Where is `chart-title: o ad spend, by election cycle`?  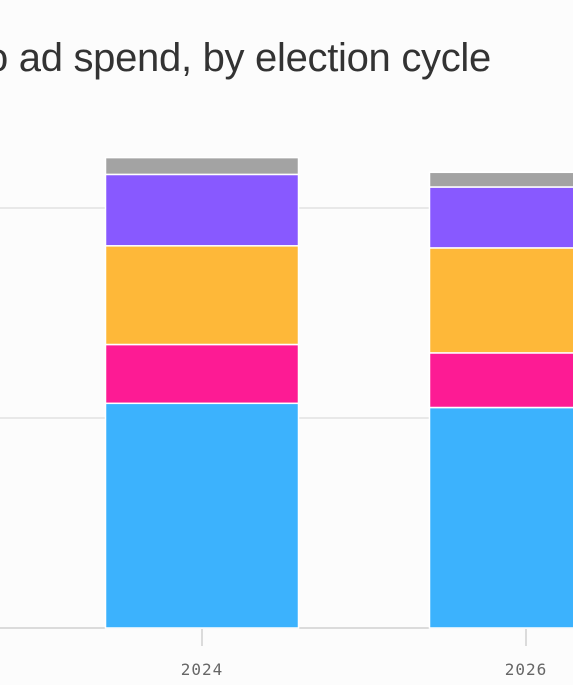
chart-title: o ad spend, by election cycle is located at coordinates (245, 58).